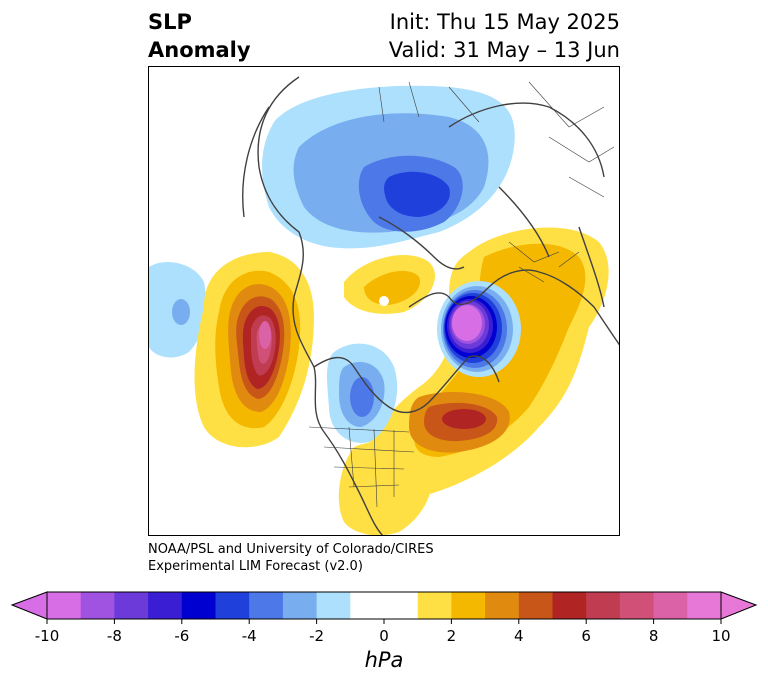 The width and height of the screenshot is (768, 686). Describe the element at coordinates (519, 636) in the screenshot. I see `colorbar-tick-label: 4` at that location.